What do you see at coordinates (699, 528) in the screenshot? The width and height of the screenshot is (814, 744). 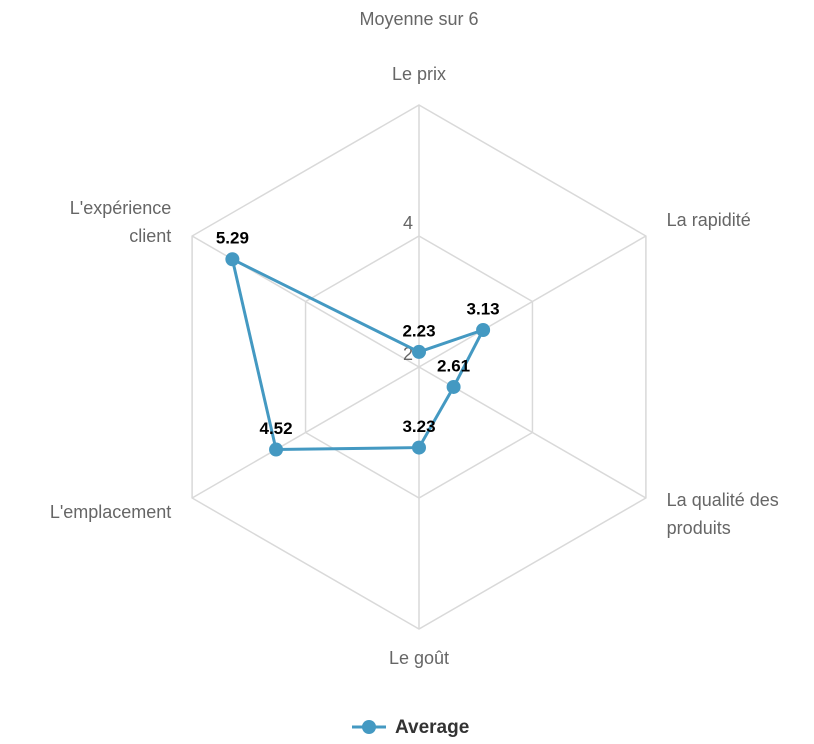 I see `axis-label-line: produits` at bounding box center [699, 528].